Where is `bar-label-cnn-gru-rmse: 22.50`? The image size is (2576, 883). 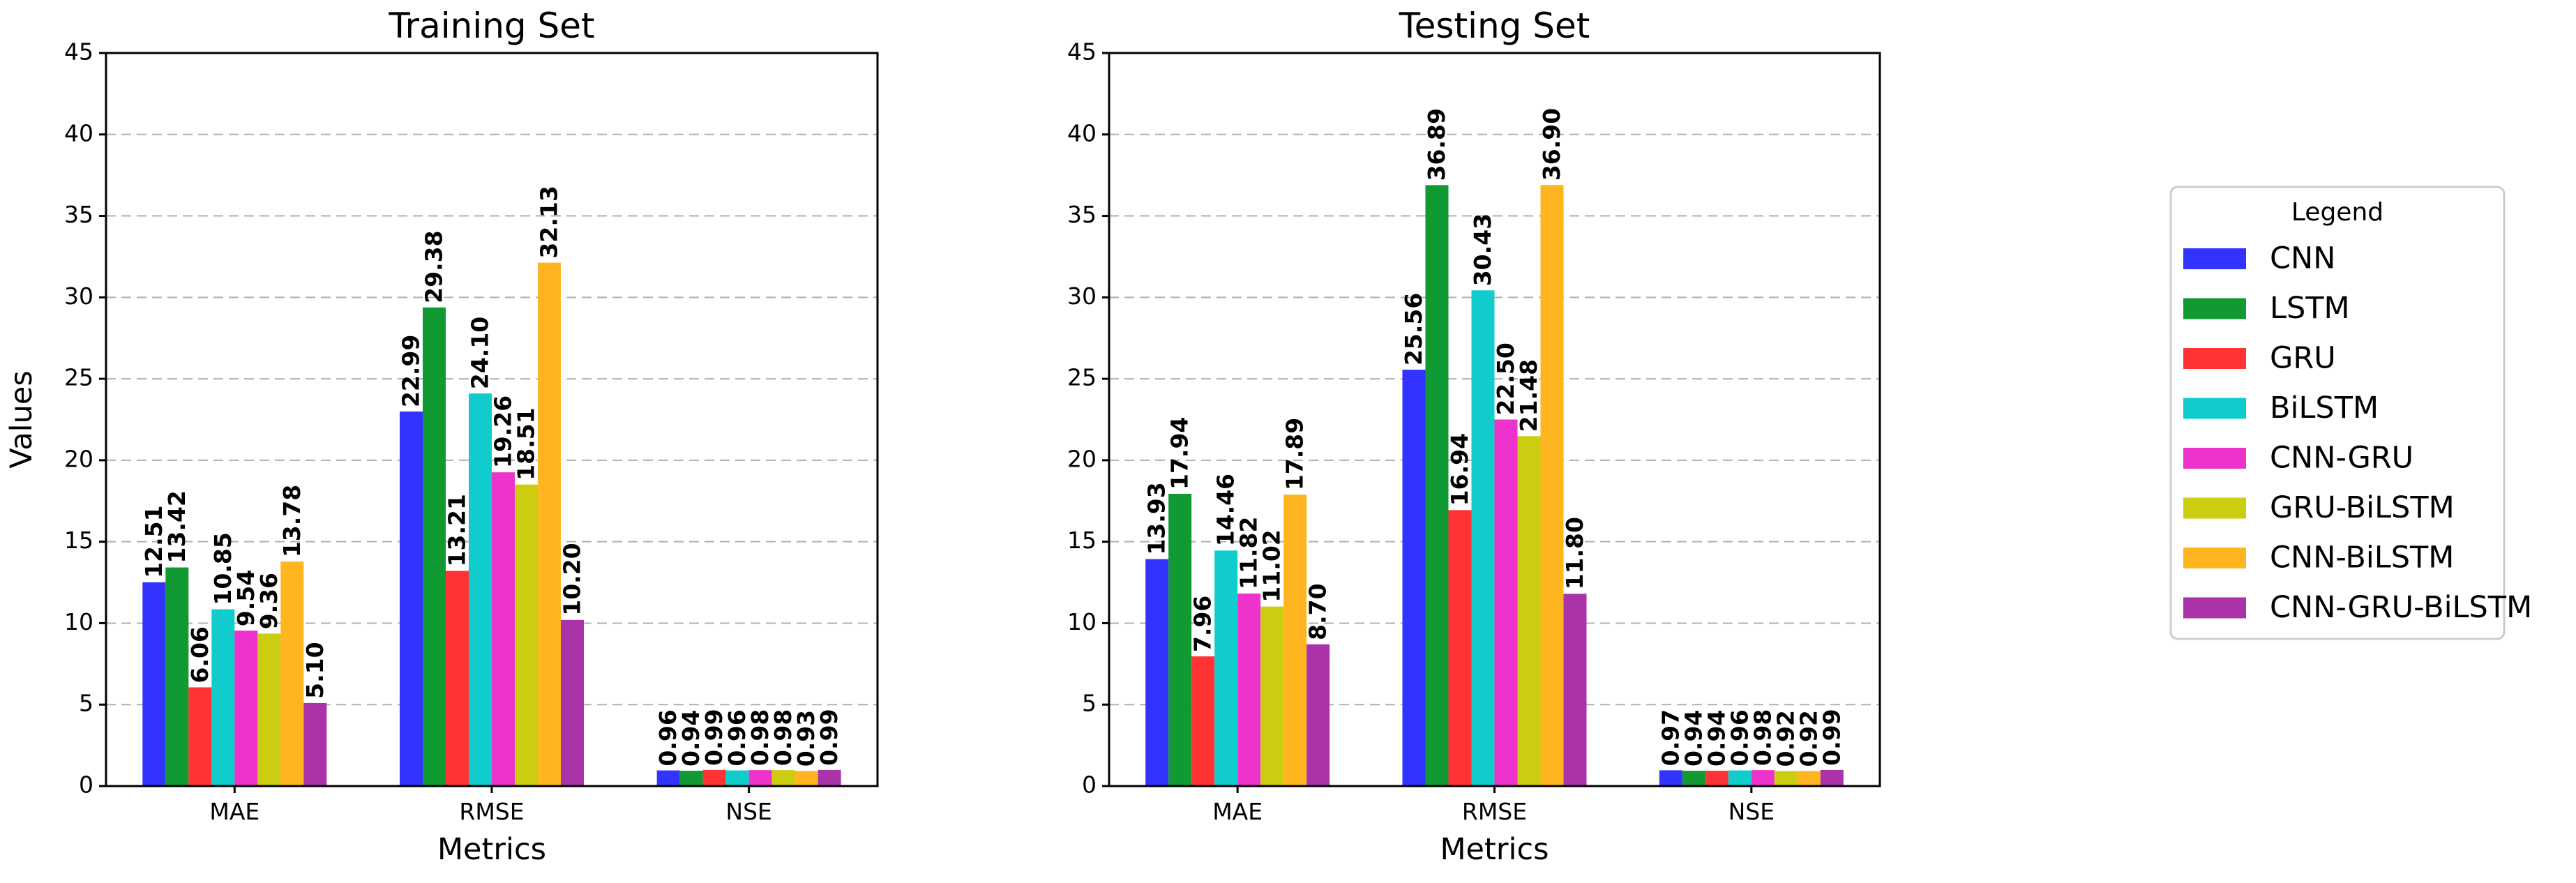 bar-label-cnn-gru-rmse: 22.50 is located at coordinates (1505, 379).